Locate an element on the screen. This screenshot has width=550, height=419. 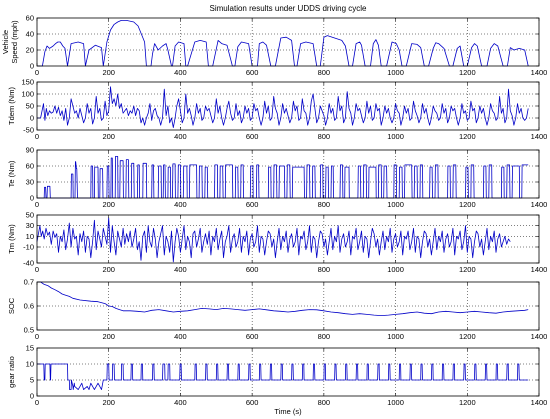
y-tick-label: 0.6 is located at coordinates (29, 306).